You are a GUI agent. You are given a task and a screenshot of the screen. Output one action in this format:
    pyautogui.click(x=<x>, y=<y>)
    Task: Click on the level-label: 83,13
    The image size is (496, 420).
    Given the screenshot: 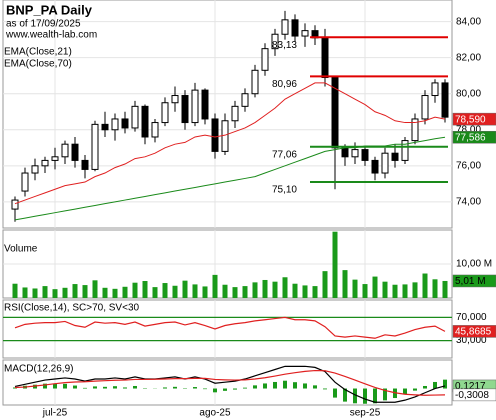 What is the action you would take?
    pyautogui.click(x=284, y=45)
    